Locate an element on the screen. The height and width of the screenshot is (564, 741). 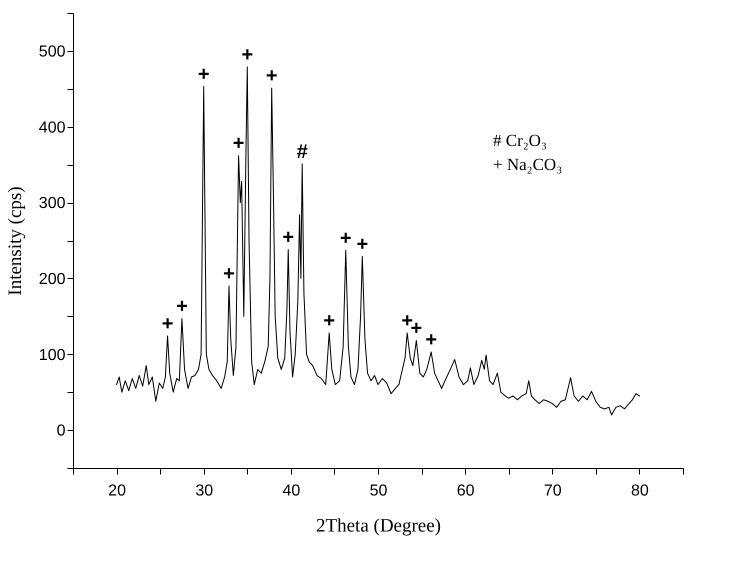
y-tick-label: 100 is located at coordinates (52, 355).